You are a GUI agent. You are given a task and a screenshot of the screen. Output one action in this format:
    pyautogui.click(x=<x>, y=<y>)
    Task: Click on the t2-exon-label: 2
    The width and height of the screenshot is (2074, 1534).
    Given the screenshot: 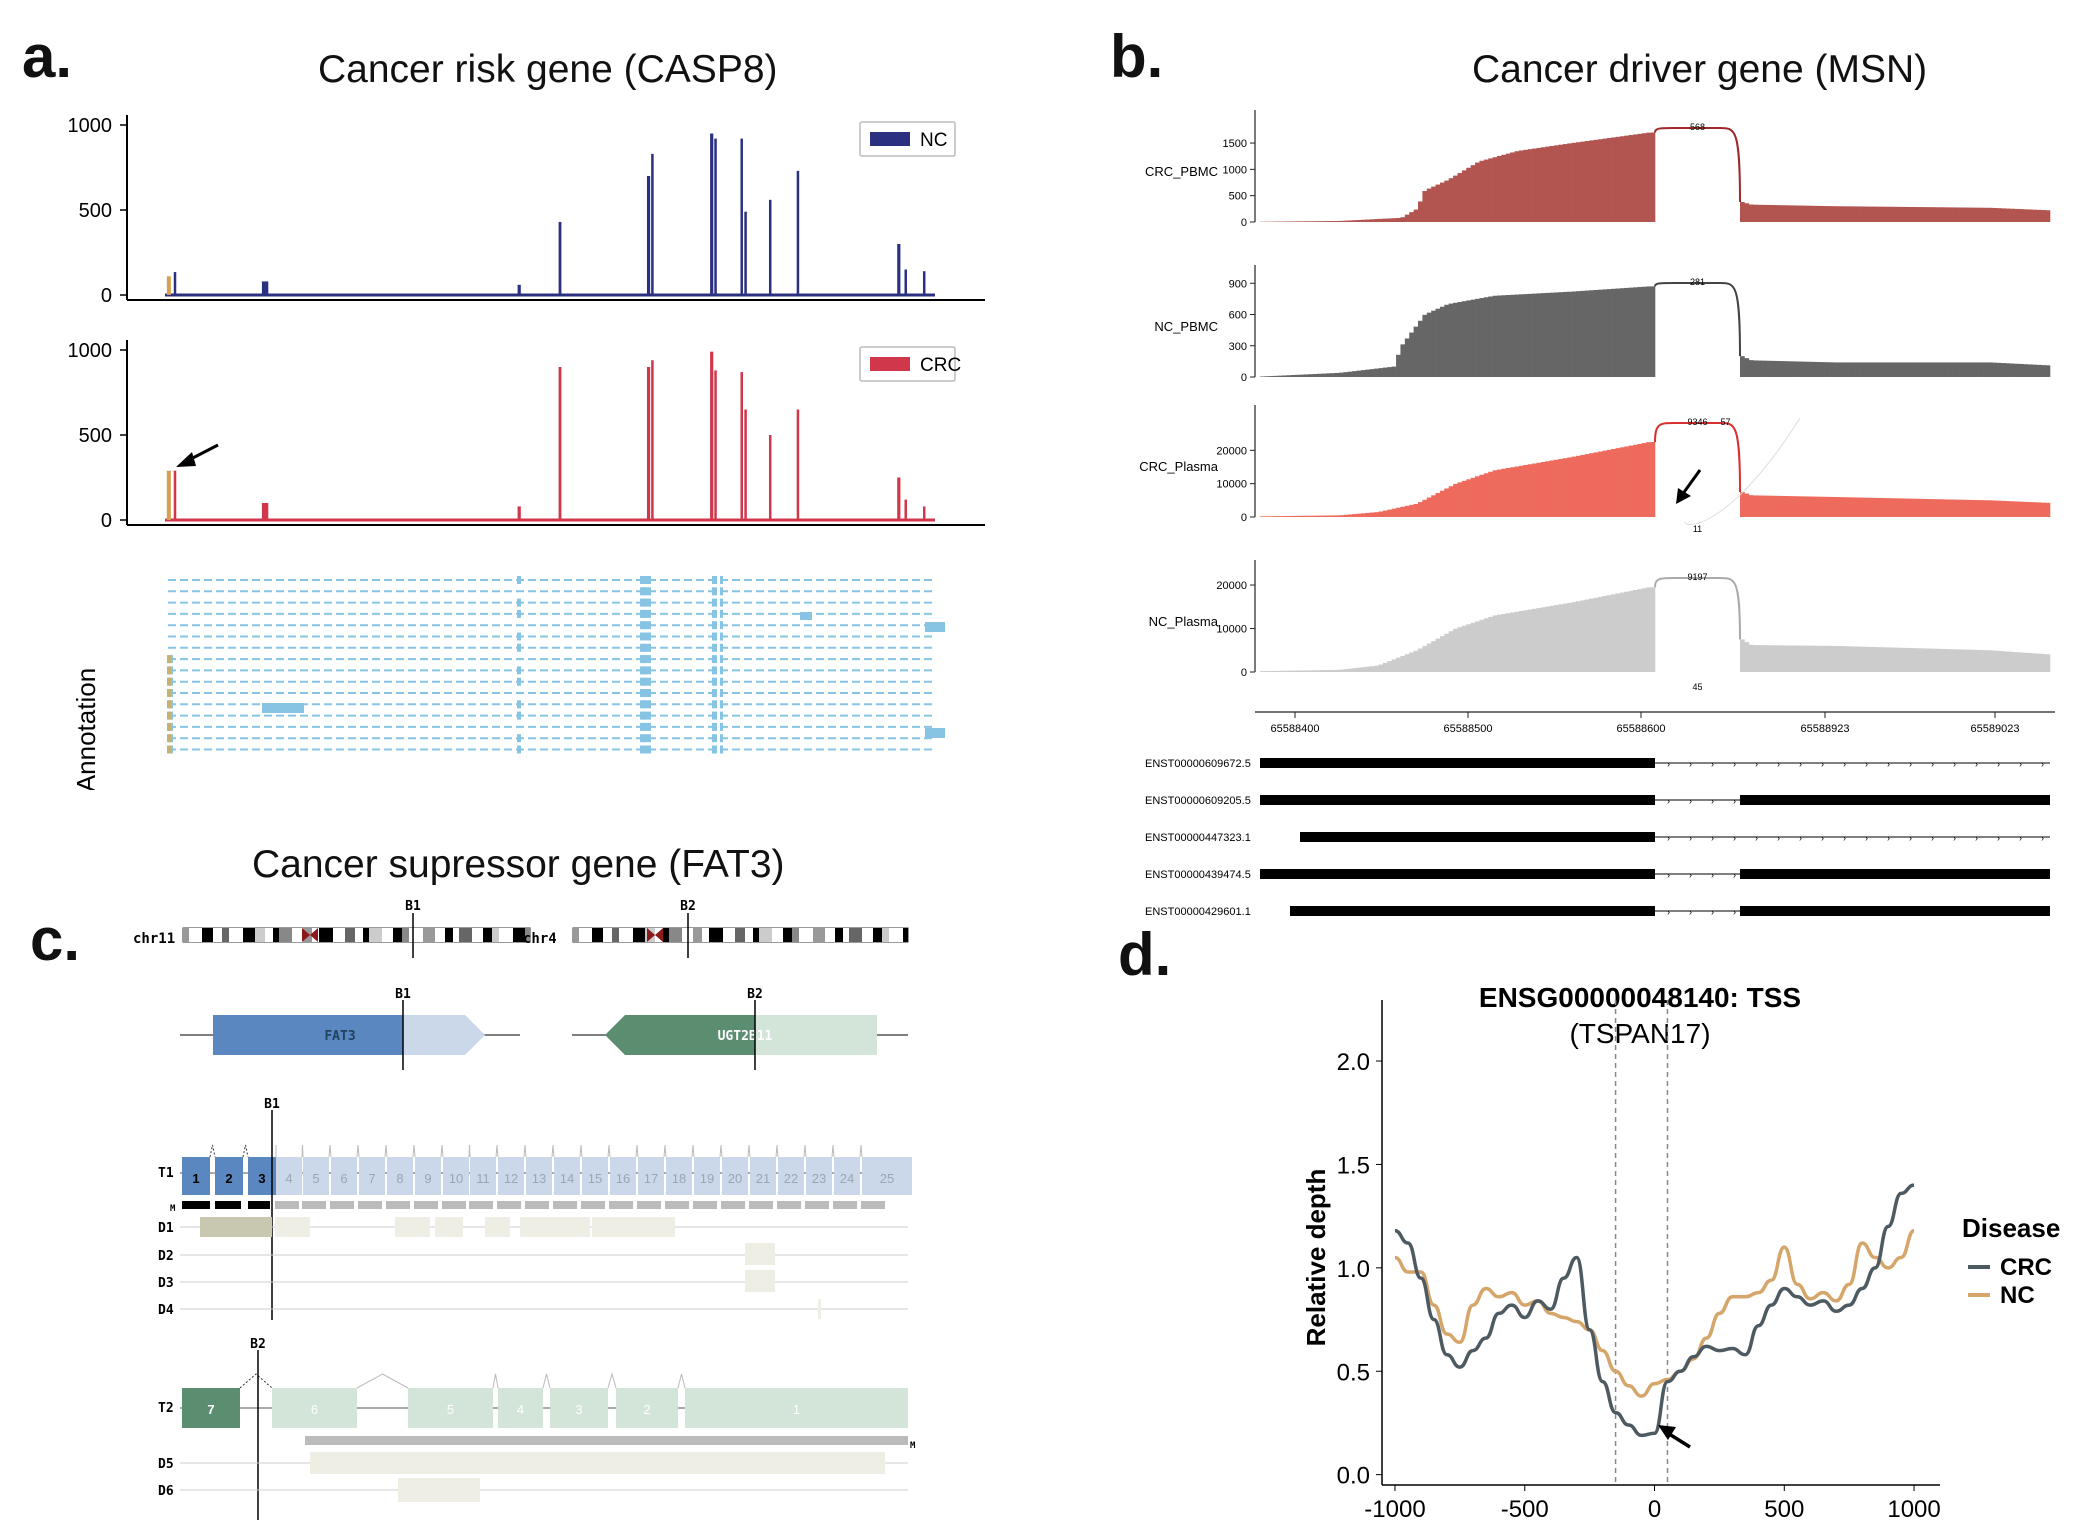 What is the action you would take?
    pyautogui.click(x=646, y=1409)
    